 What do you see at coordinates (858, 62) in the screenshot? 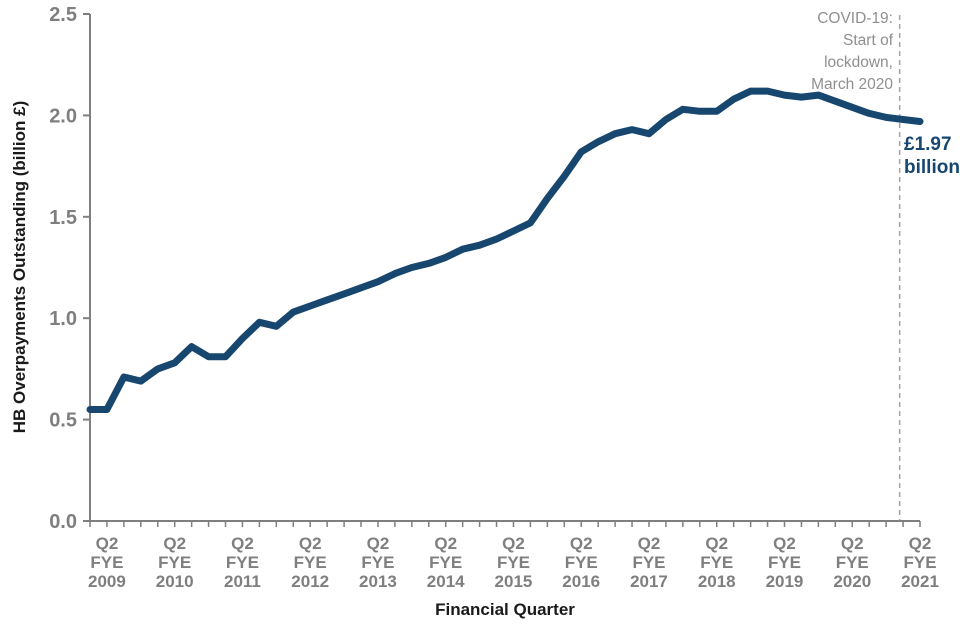
I see `covid-annotation-line: lockdown,` at bounding box center [858, 62].